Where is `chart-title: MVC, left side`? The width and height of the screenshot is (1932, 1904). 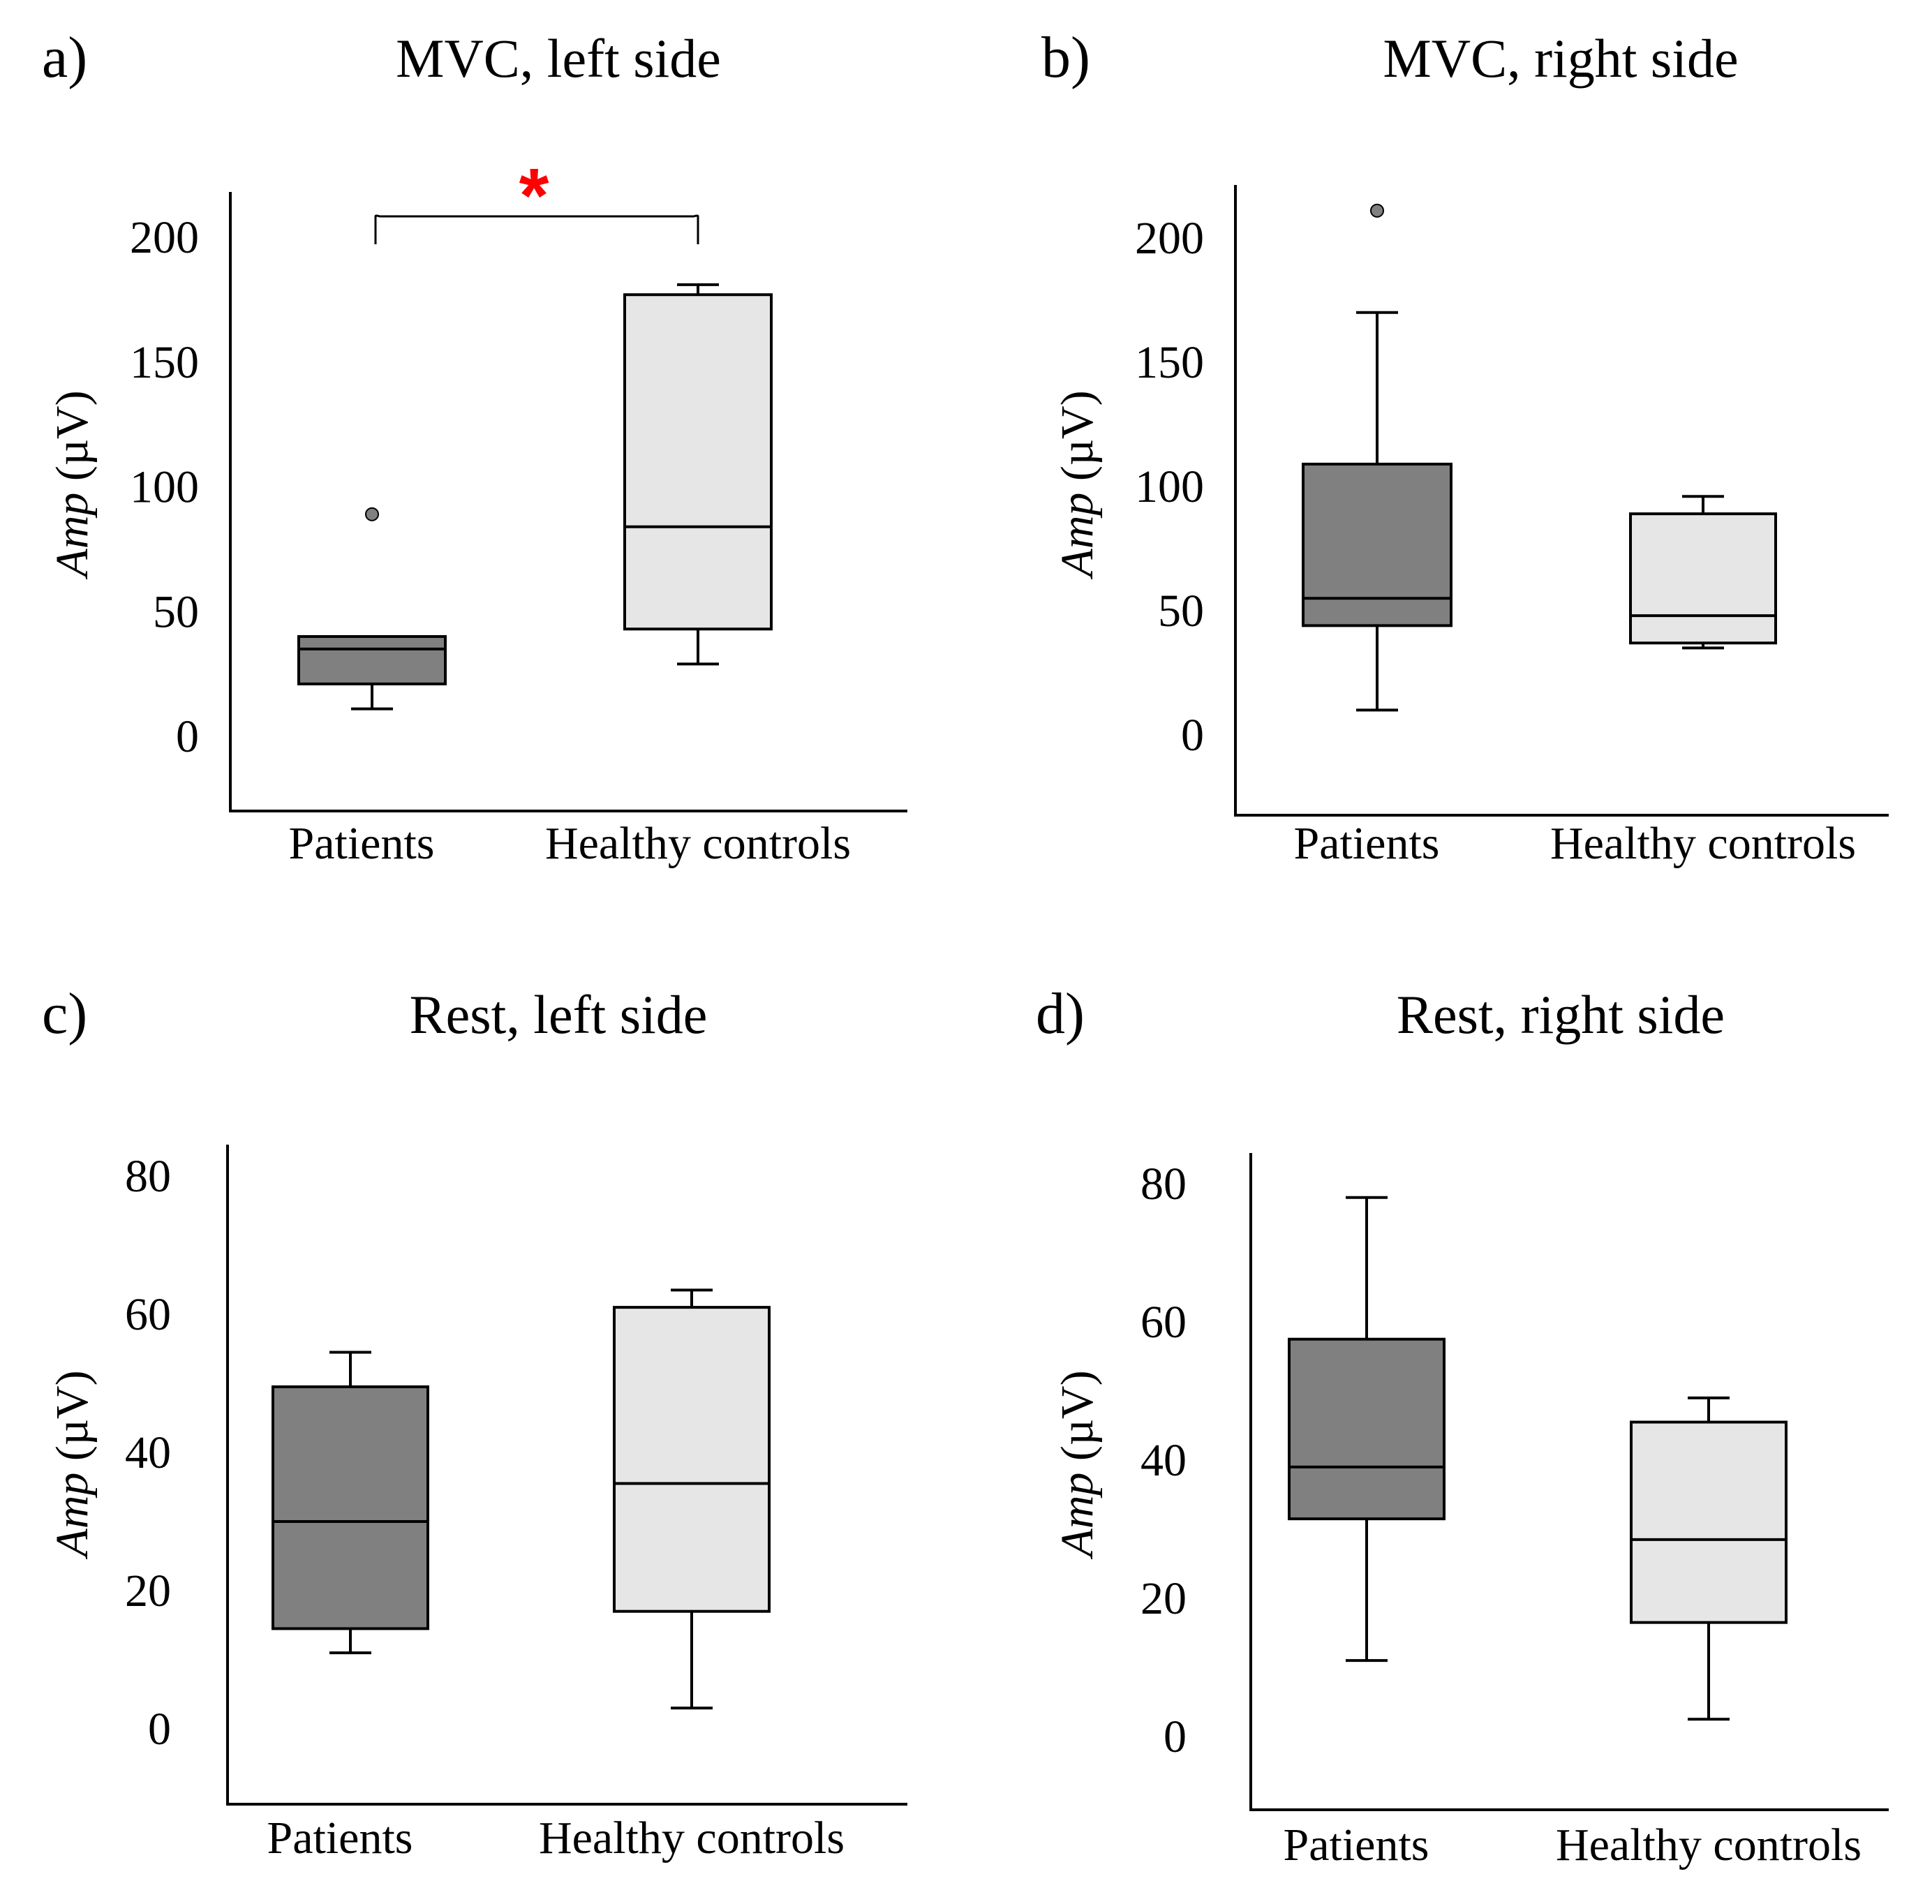 chart-title: MVC, left side is located at coordinates (558, 59).